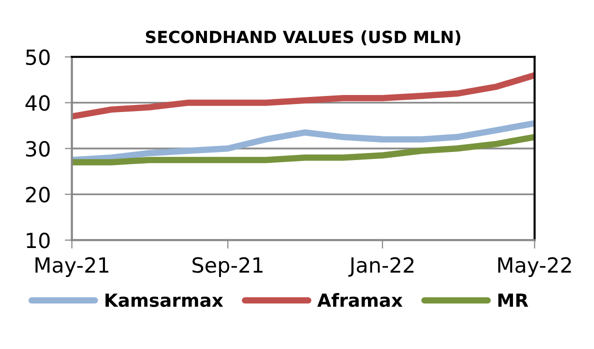  Describe the element at coordinates (38, 194) in the screenshot. I see `y-tick-label: 20` at that location.